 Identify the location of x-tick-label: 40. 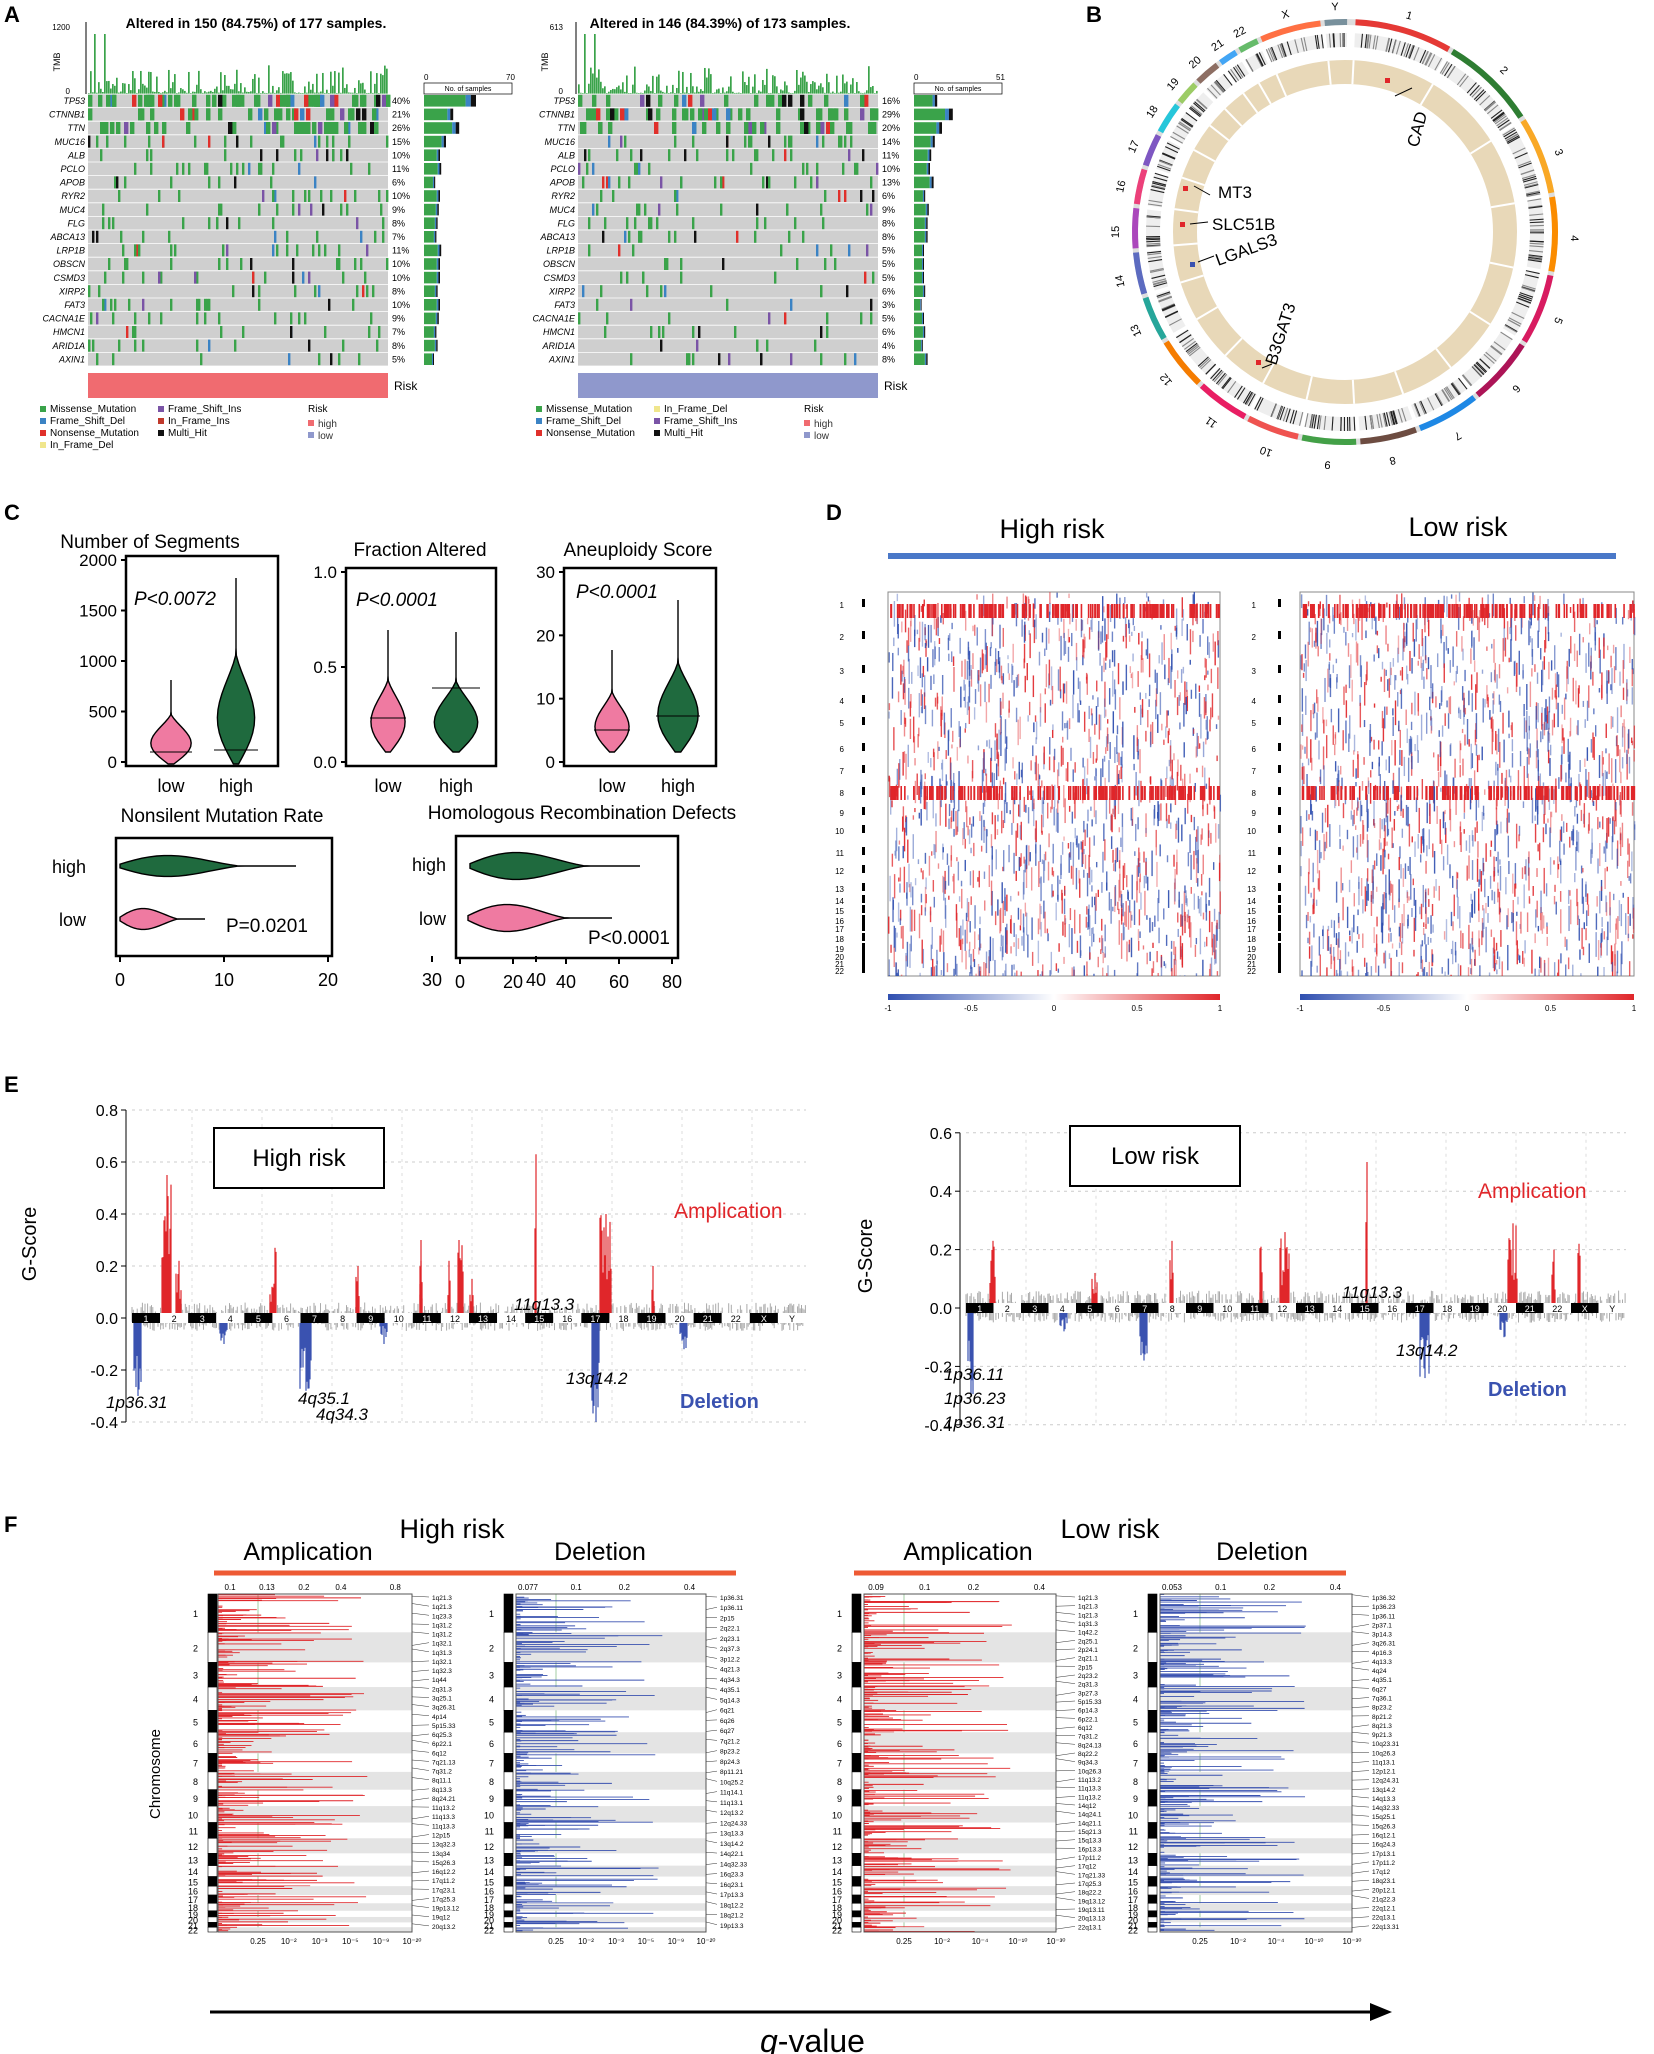
(536, 980).